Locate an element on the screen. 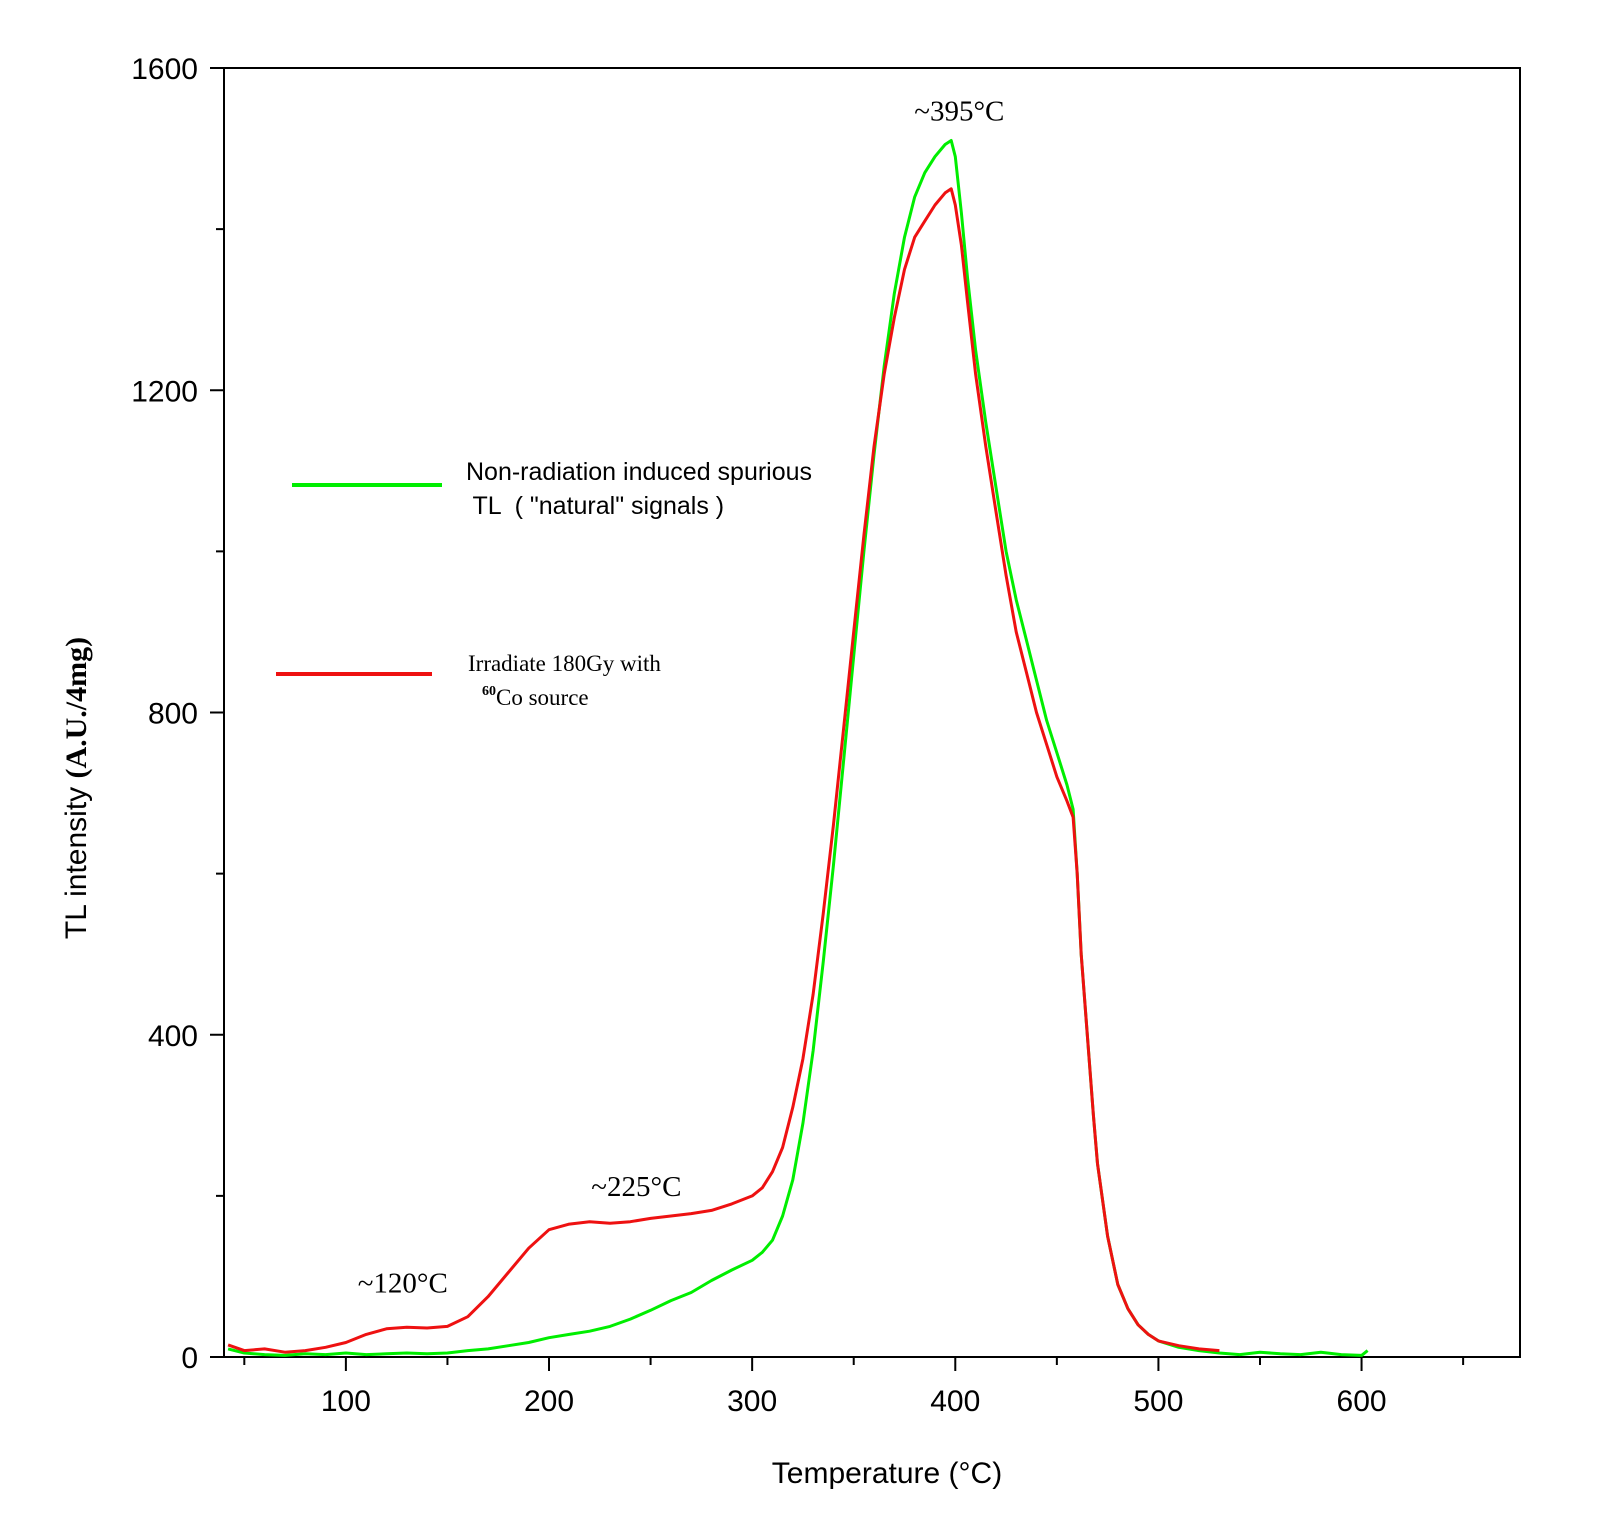  legend-label-irradiated-line2: 60Co source is located at coordinates (535, 697).